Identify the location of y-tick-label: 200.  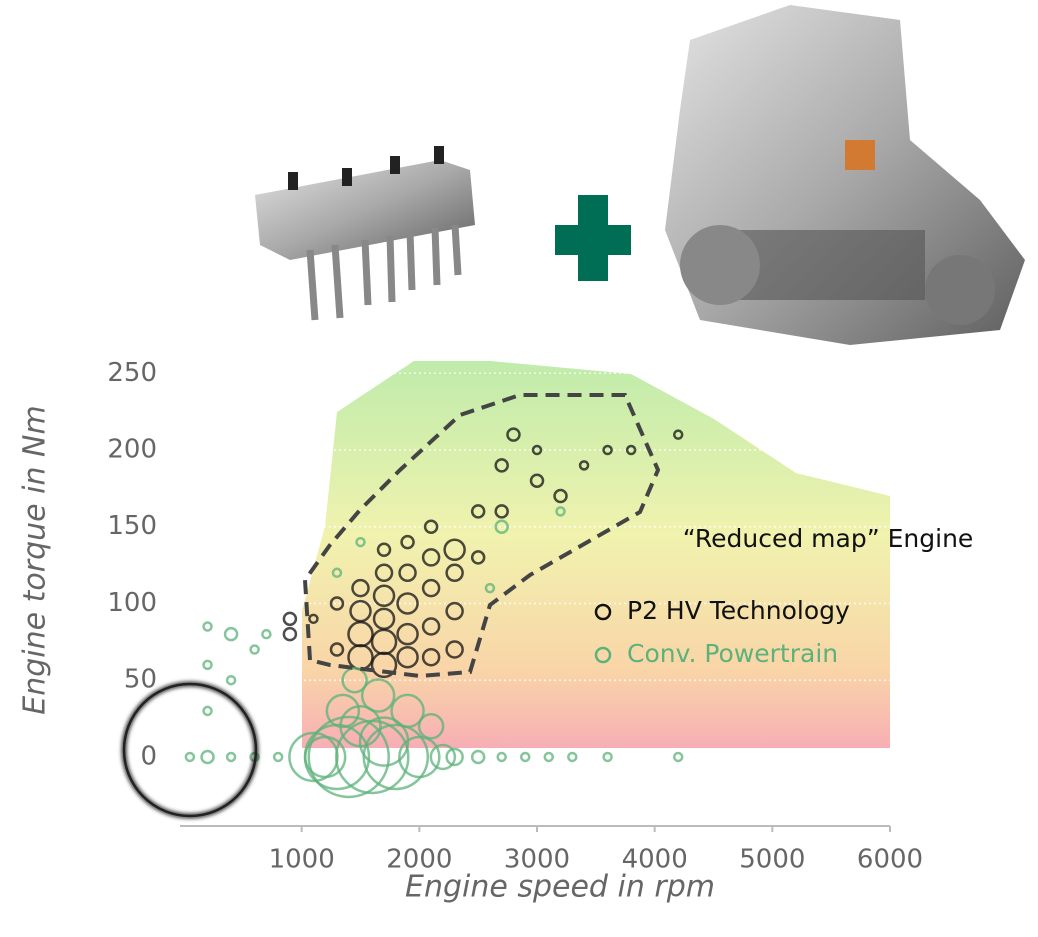
(132, 450).